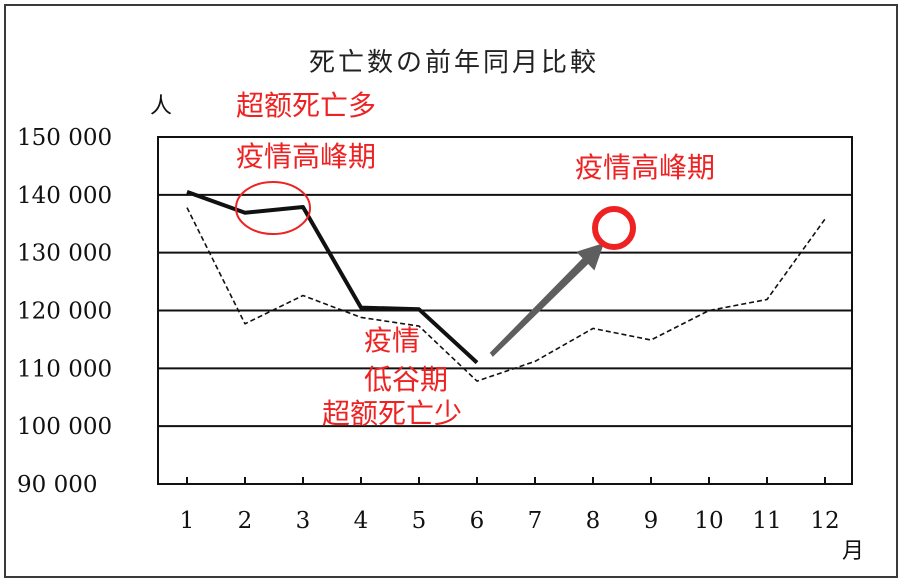 This screenshot has width=908, height=588. What do you see at coordinates (64, 369) in the screenshot?
I see `y-tick-label: 110 000` at bounding box center [64, 369].